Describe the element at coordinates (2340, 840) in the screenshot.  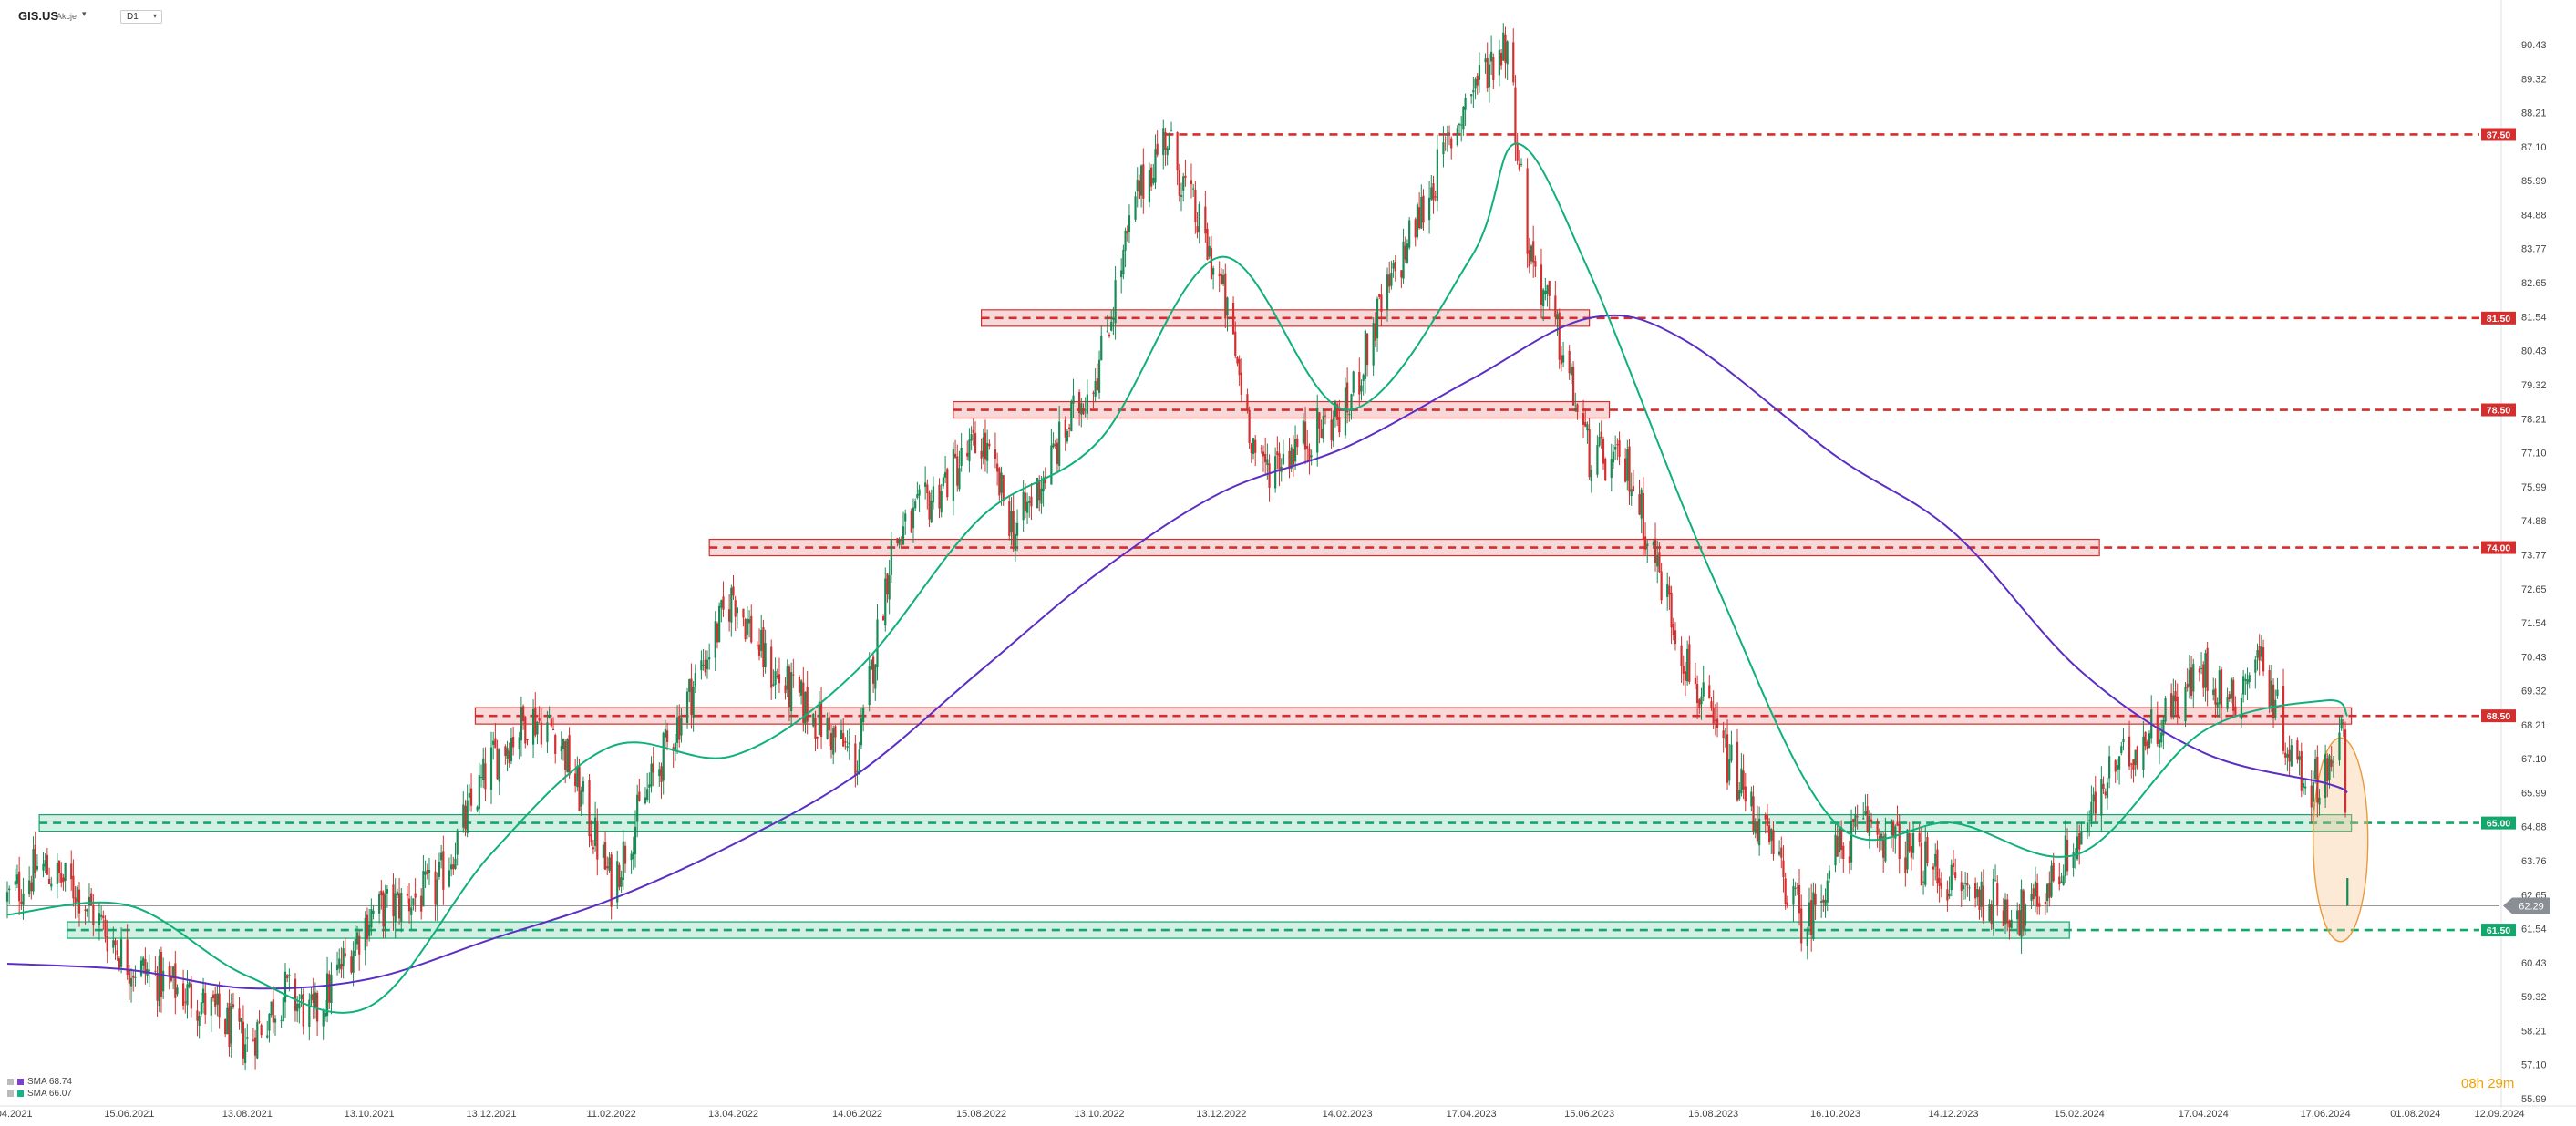
I see `highlight-ellipse` at that location.